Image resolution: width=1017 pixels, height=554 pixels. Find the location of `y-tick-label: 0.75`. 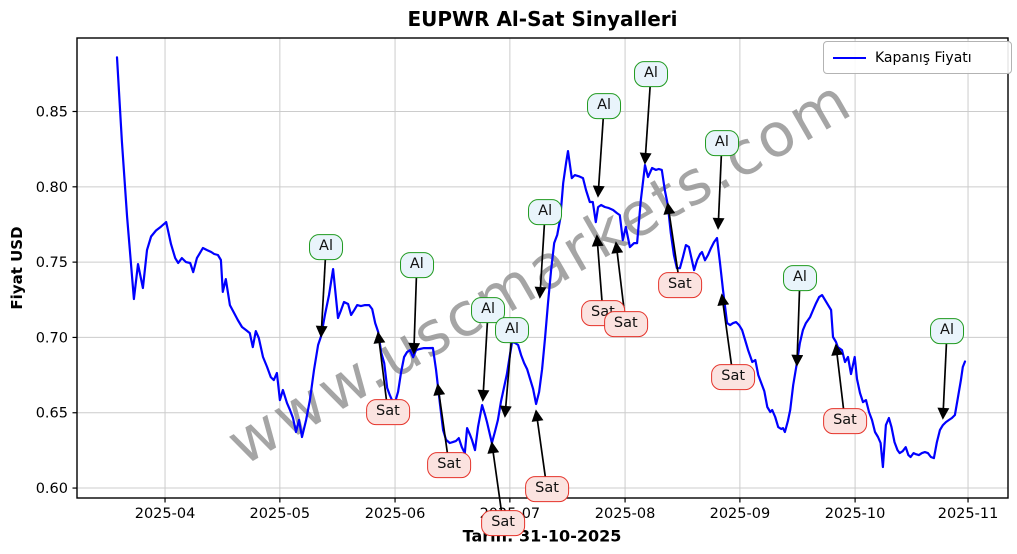

y-tick-label: 0.75 is located at coordinates (52, 263).